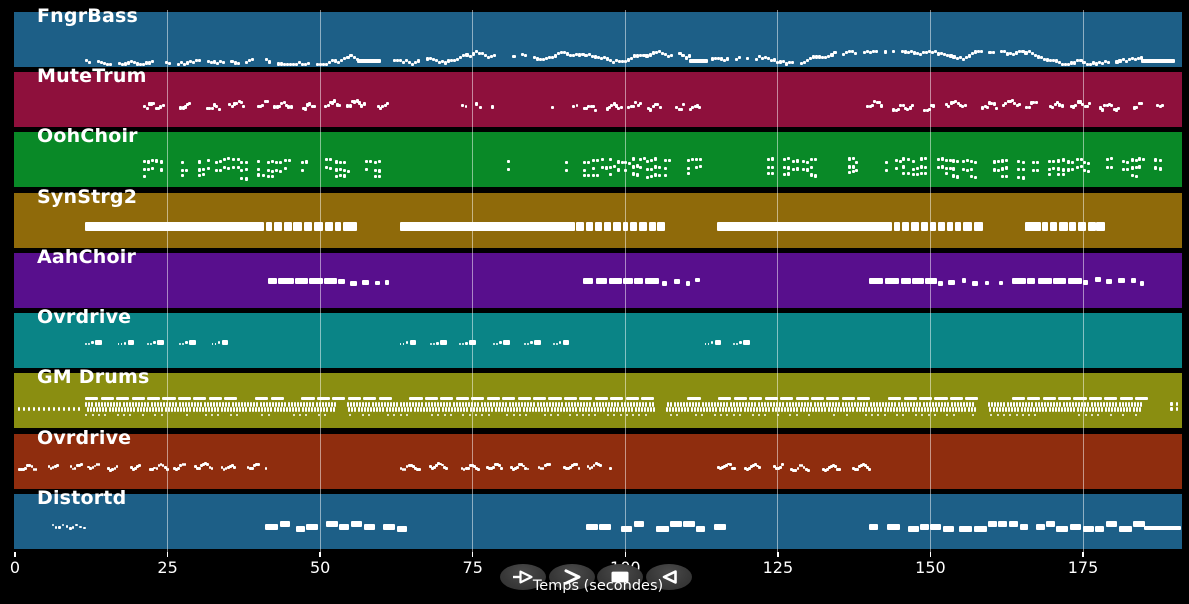  What do you see at coordinates (598, 217) in the screenshot?
I see `track-lane-synstrg2: SynStrg2` at bounding box center [598, 217].